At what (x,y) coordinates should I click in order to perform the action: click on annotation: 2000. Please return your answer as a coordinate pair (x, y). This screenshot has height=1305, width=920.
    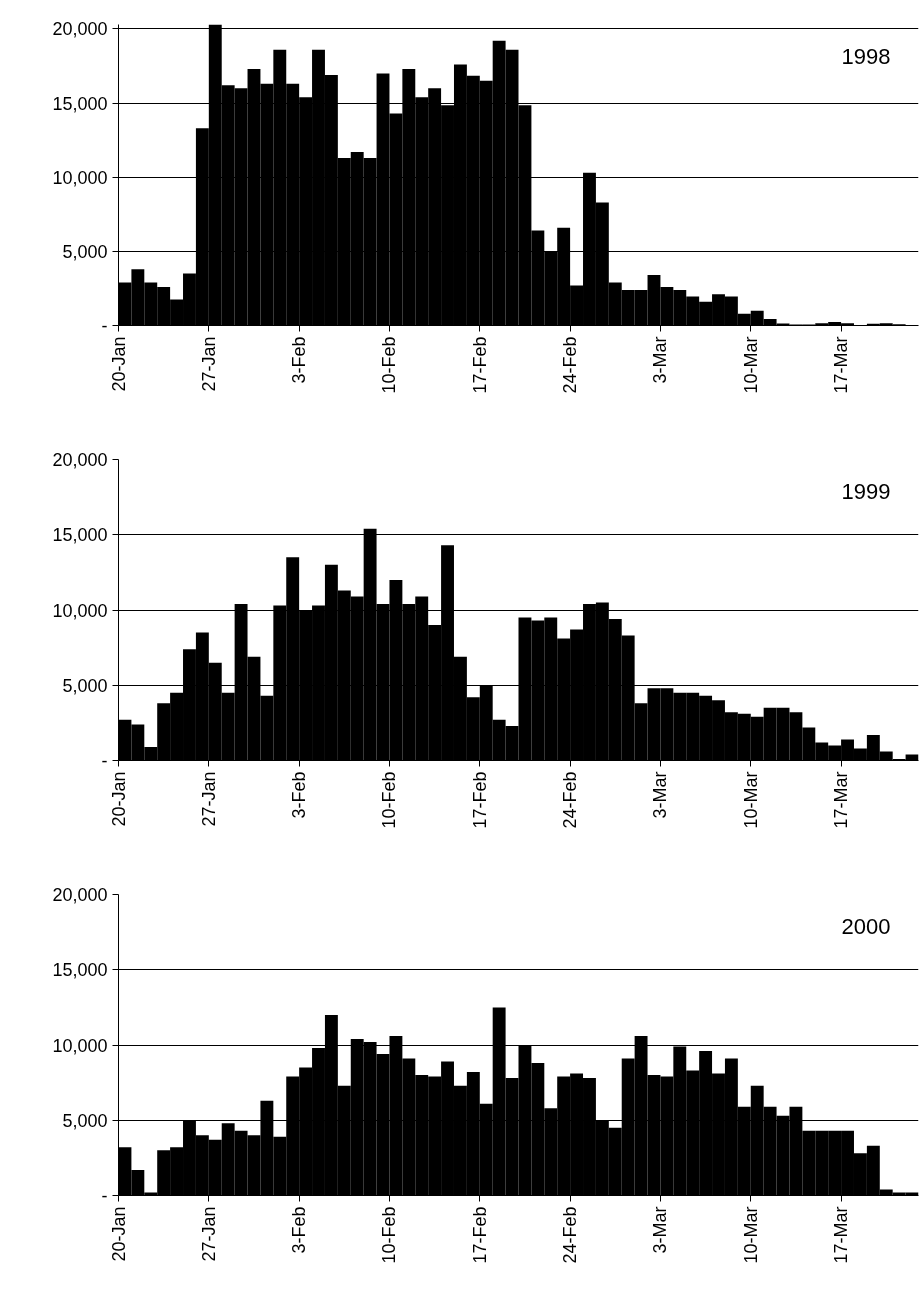
    Looking at the image, I should click on (866, 926).